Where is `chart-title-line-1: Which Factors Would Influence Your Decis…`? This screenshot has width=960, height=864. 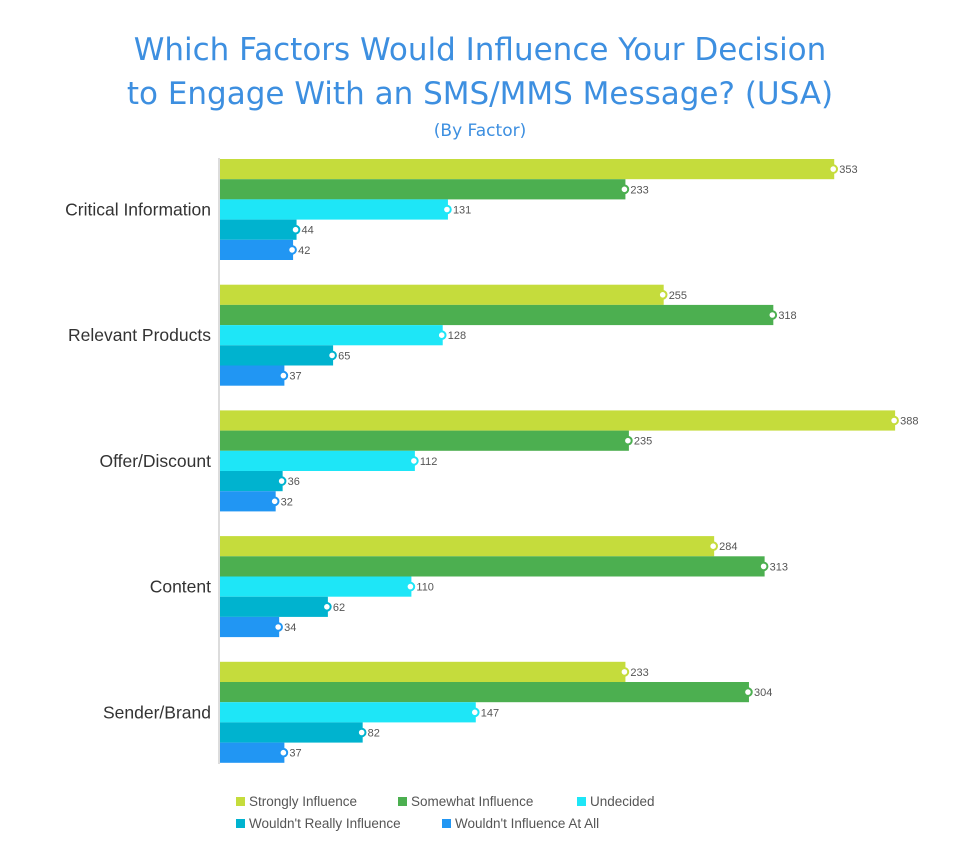
chart-title-line-1: Which Factors Would Influence Your Decis… is located at coordinates (480, 50).